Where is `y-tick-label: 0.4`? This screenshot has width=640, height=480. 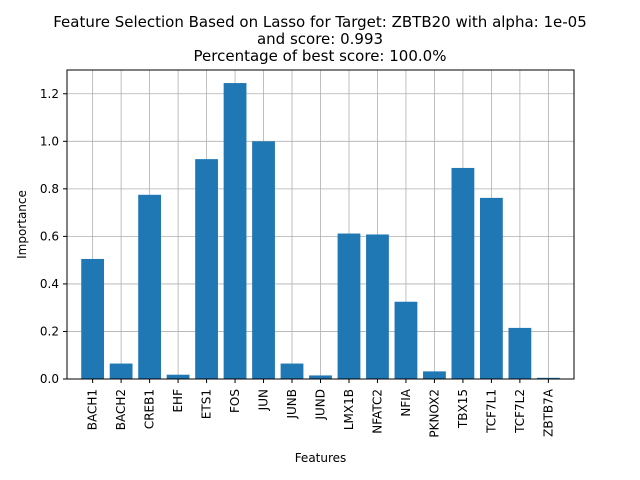 y-tick-label: 0.4 is located at coordinates (49, 284).